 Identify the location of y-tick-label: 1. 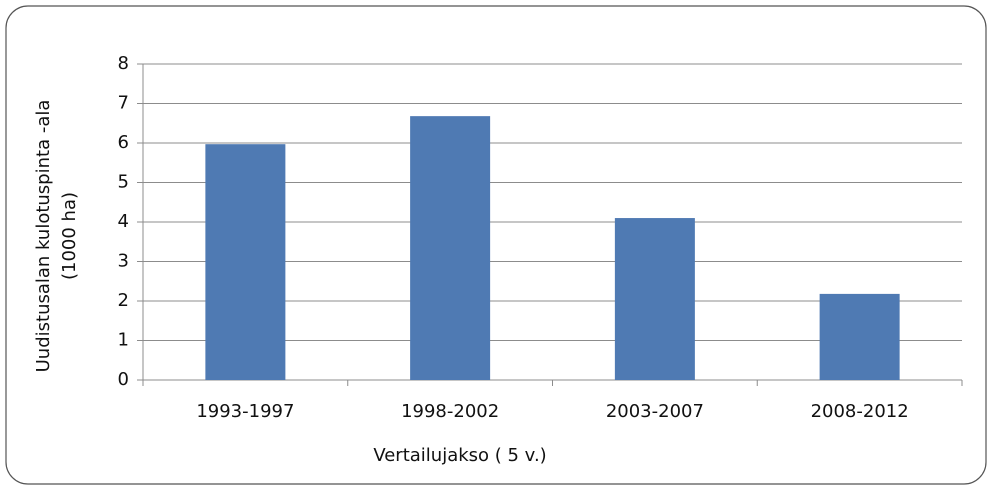
(123, 340).